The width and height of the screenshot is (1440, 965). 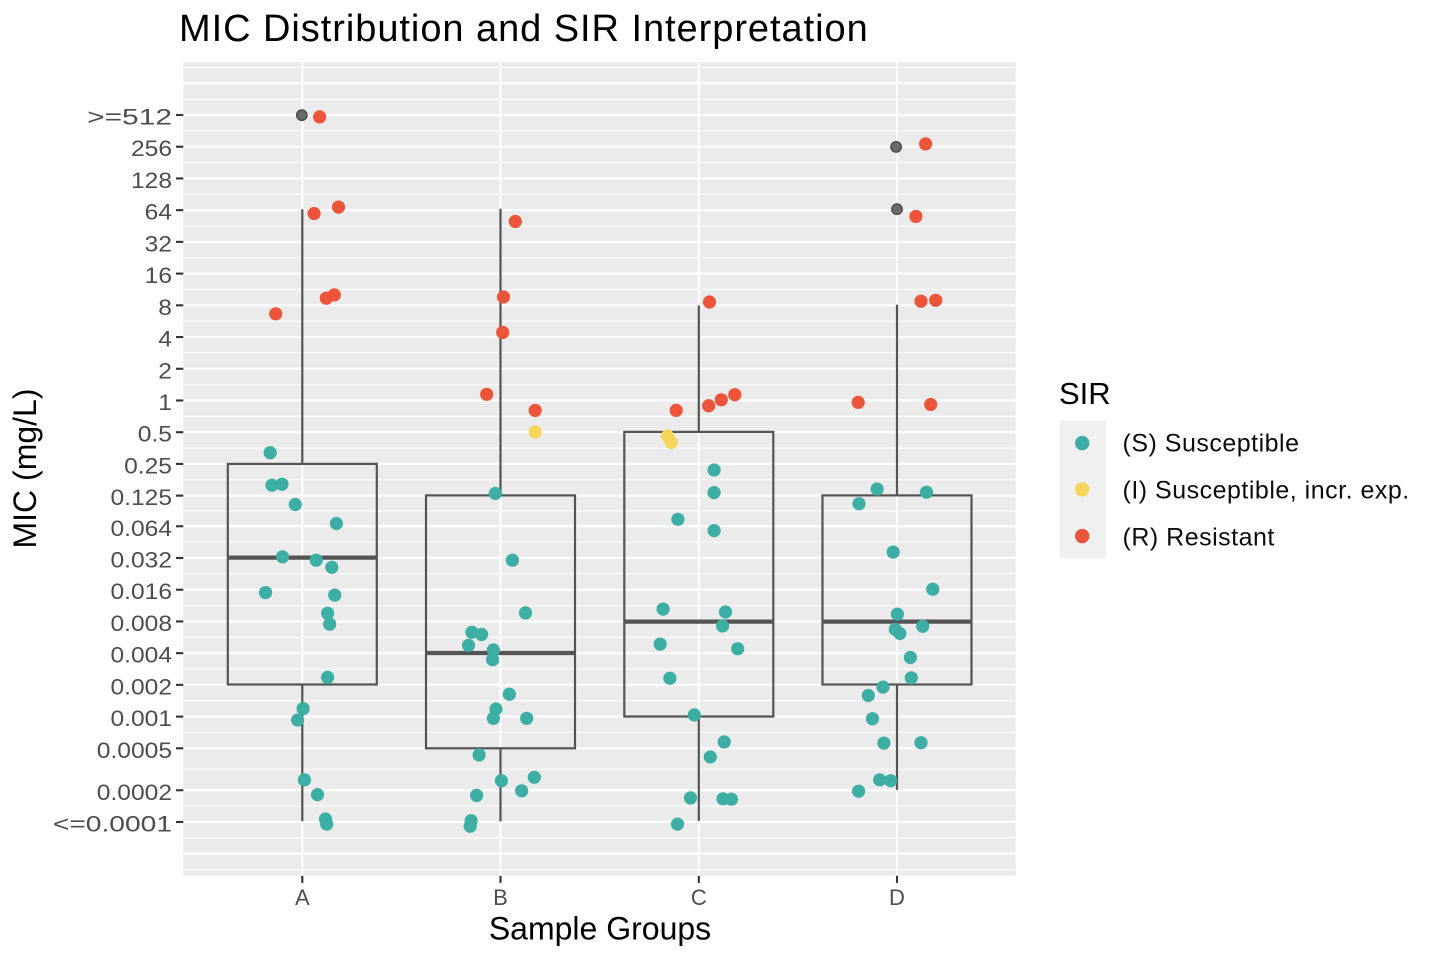 I want to click on svg-text: 64, so click(x=158, y=212).